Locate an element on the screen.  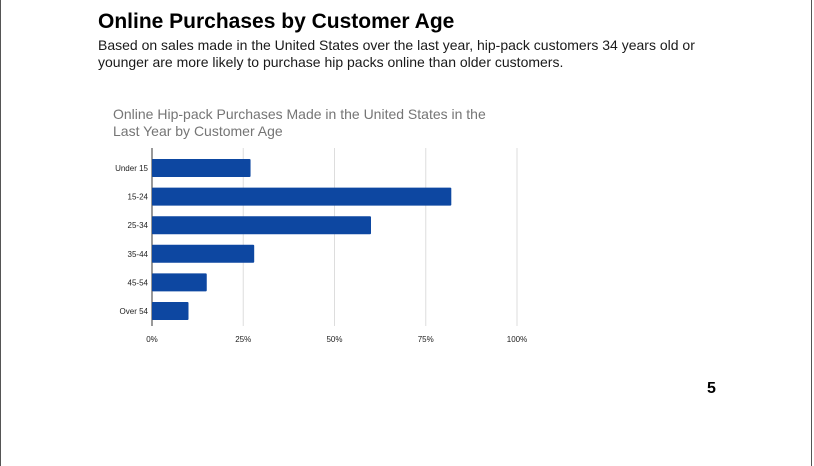
x-tick-label: 75% is located at coordinates (426, 339).